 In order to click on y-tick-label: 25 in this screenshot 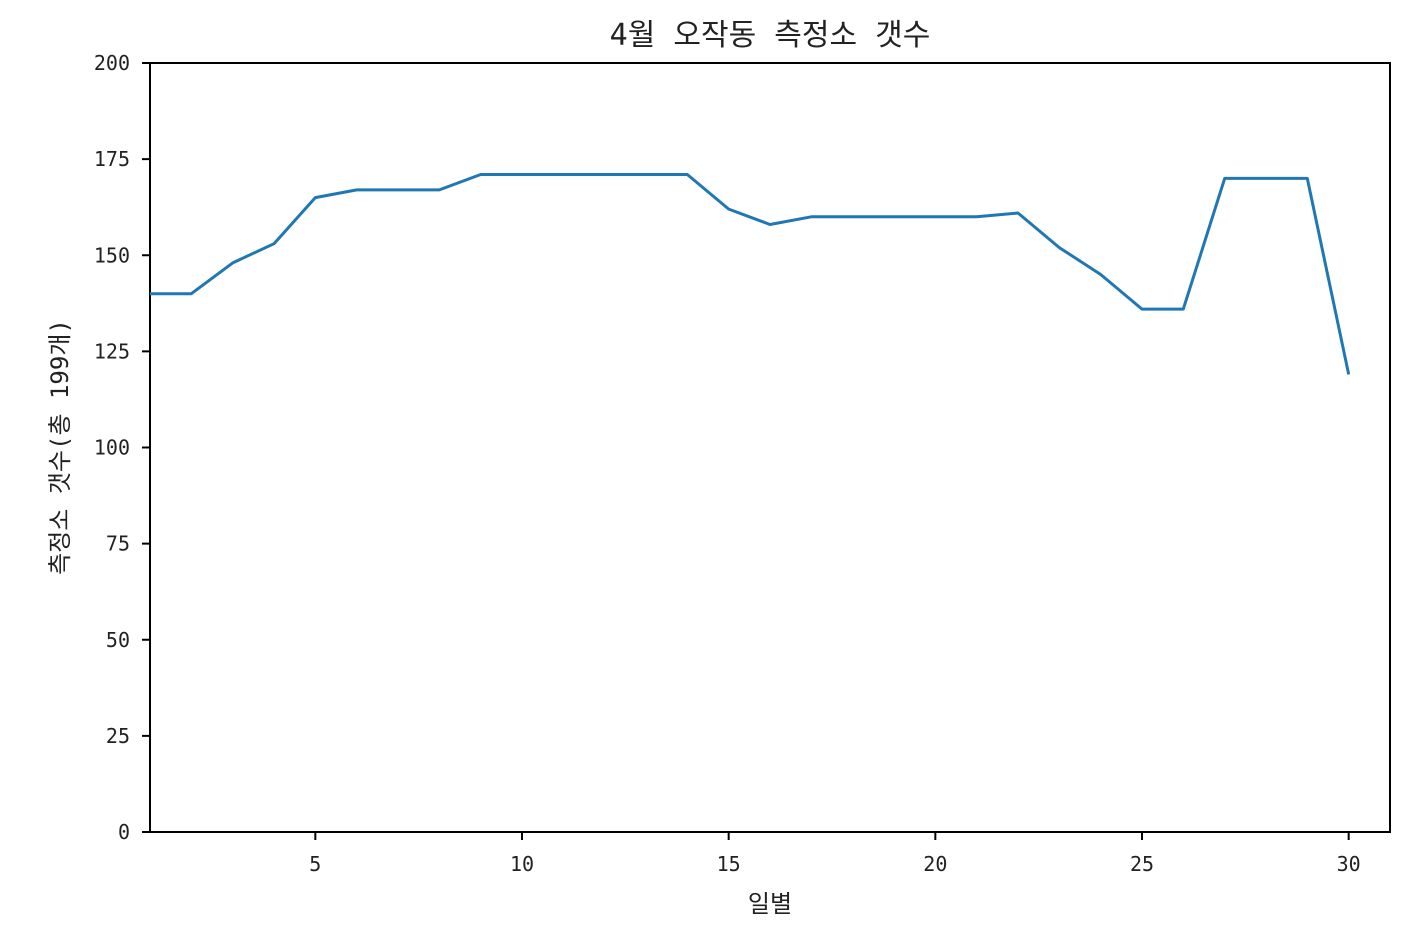, I will do `click(118, 736)`.